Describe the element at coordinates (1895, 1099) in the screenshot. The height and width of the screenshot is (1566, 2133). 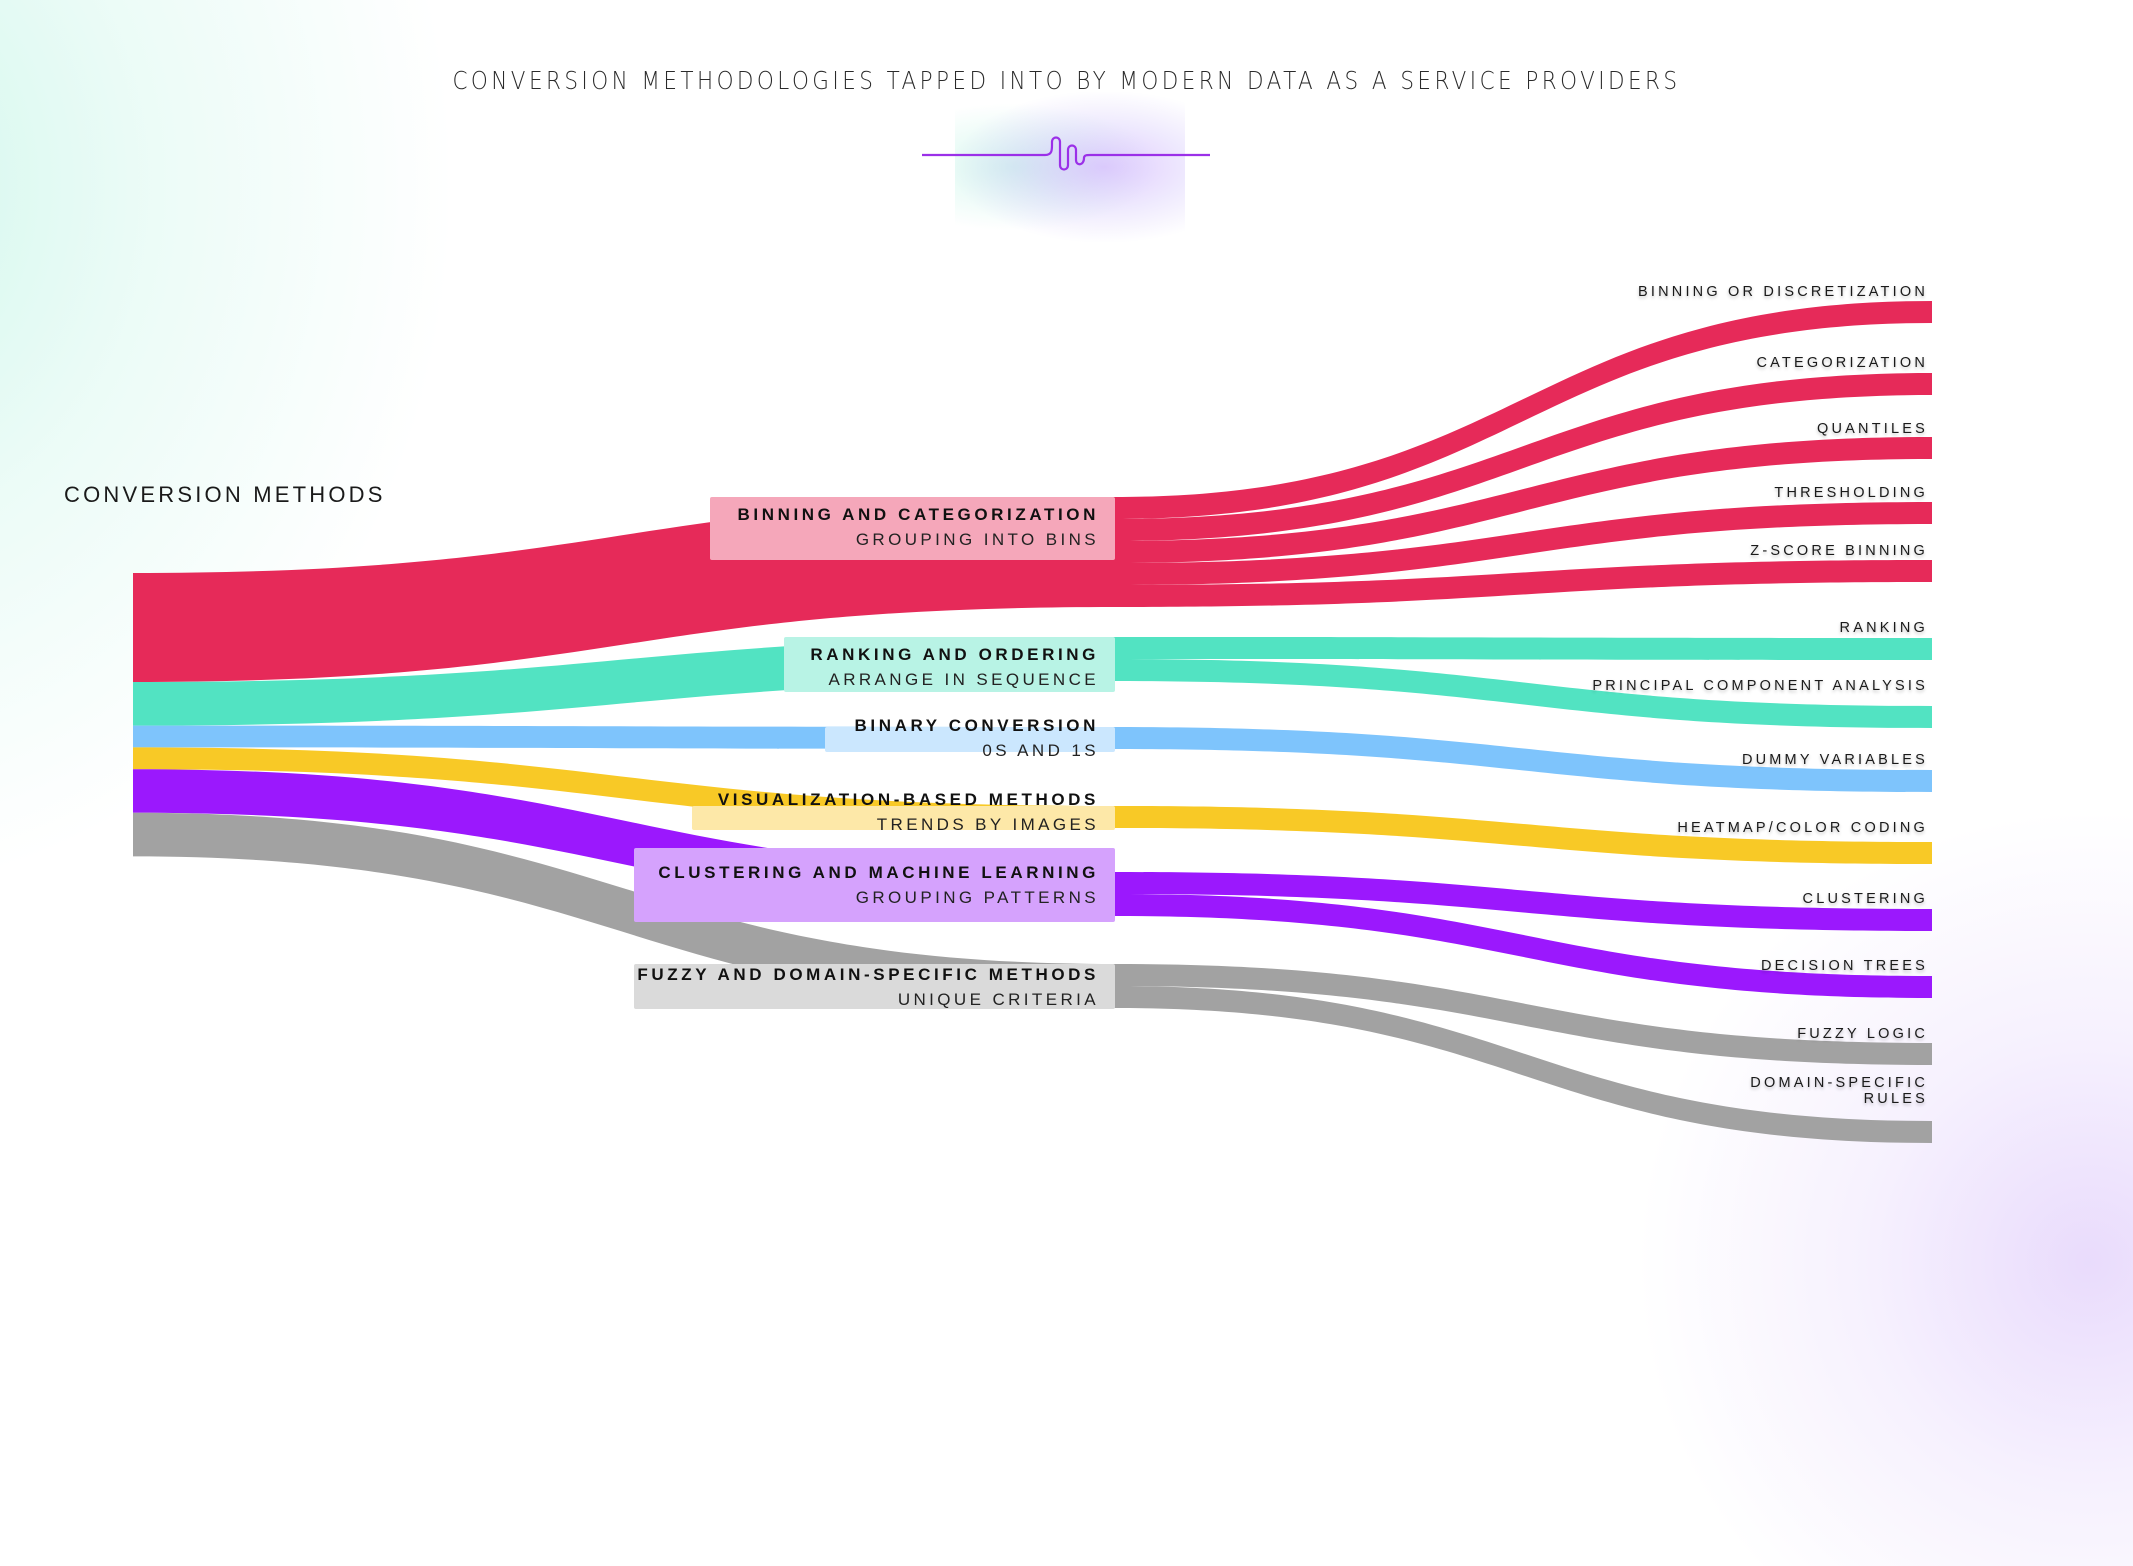
I see `leaf-label-line: RULES` at that location.